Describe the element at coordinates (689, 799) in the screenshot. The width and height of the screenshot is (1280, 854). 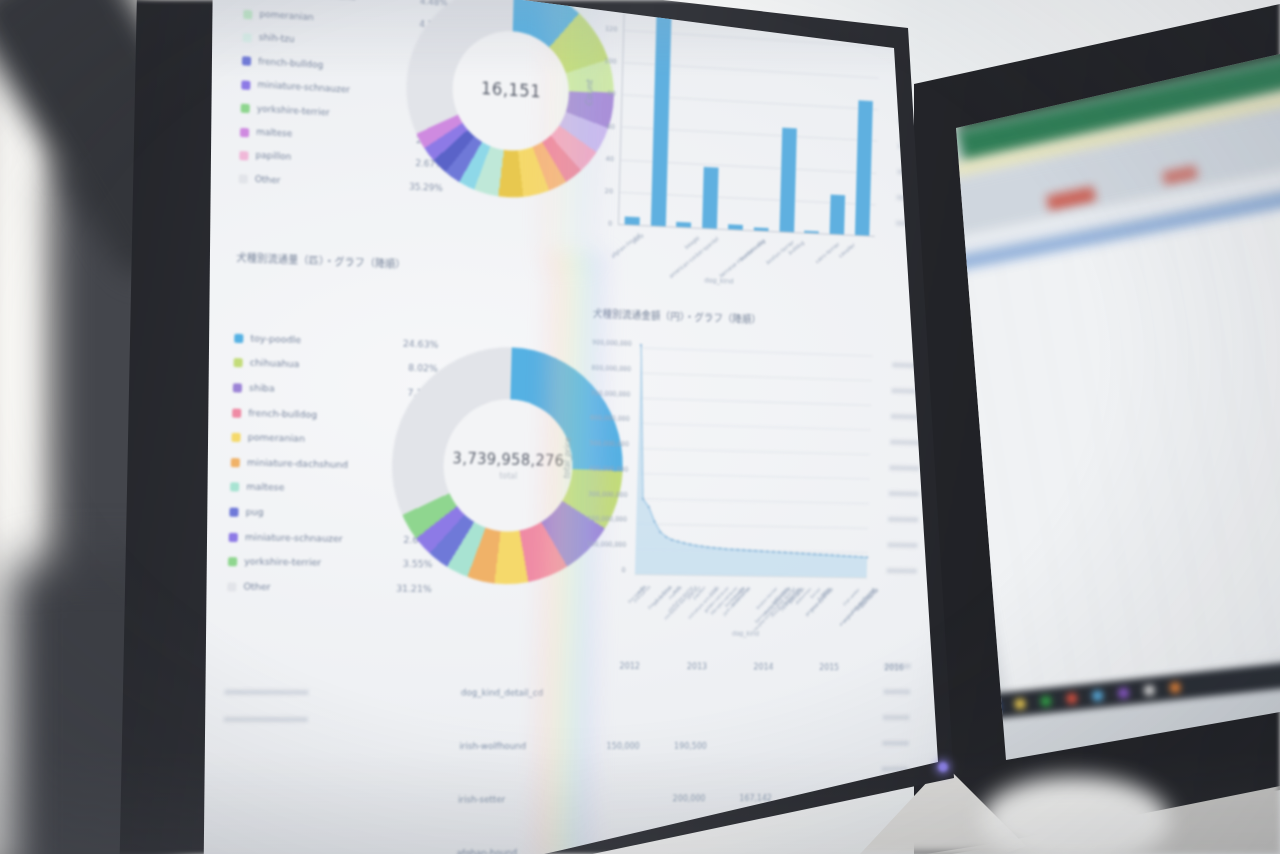
I see `table-cell: 200,000` at that location.